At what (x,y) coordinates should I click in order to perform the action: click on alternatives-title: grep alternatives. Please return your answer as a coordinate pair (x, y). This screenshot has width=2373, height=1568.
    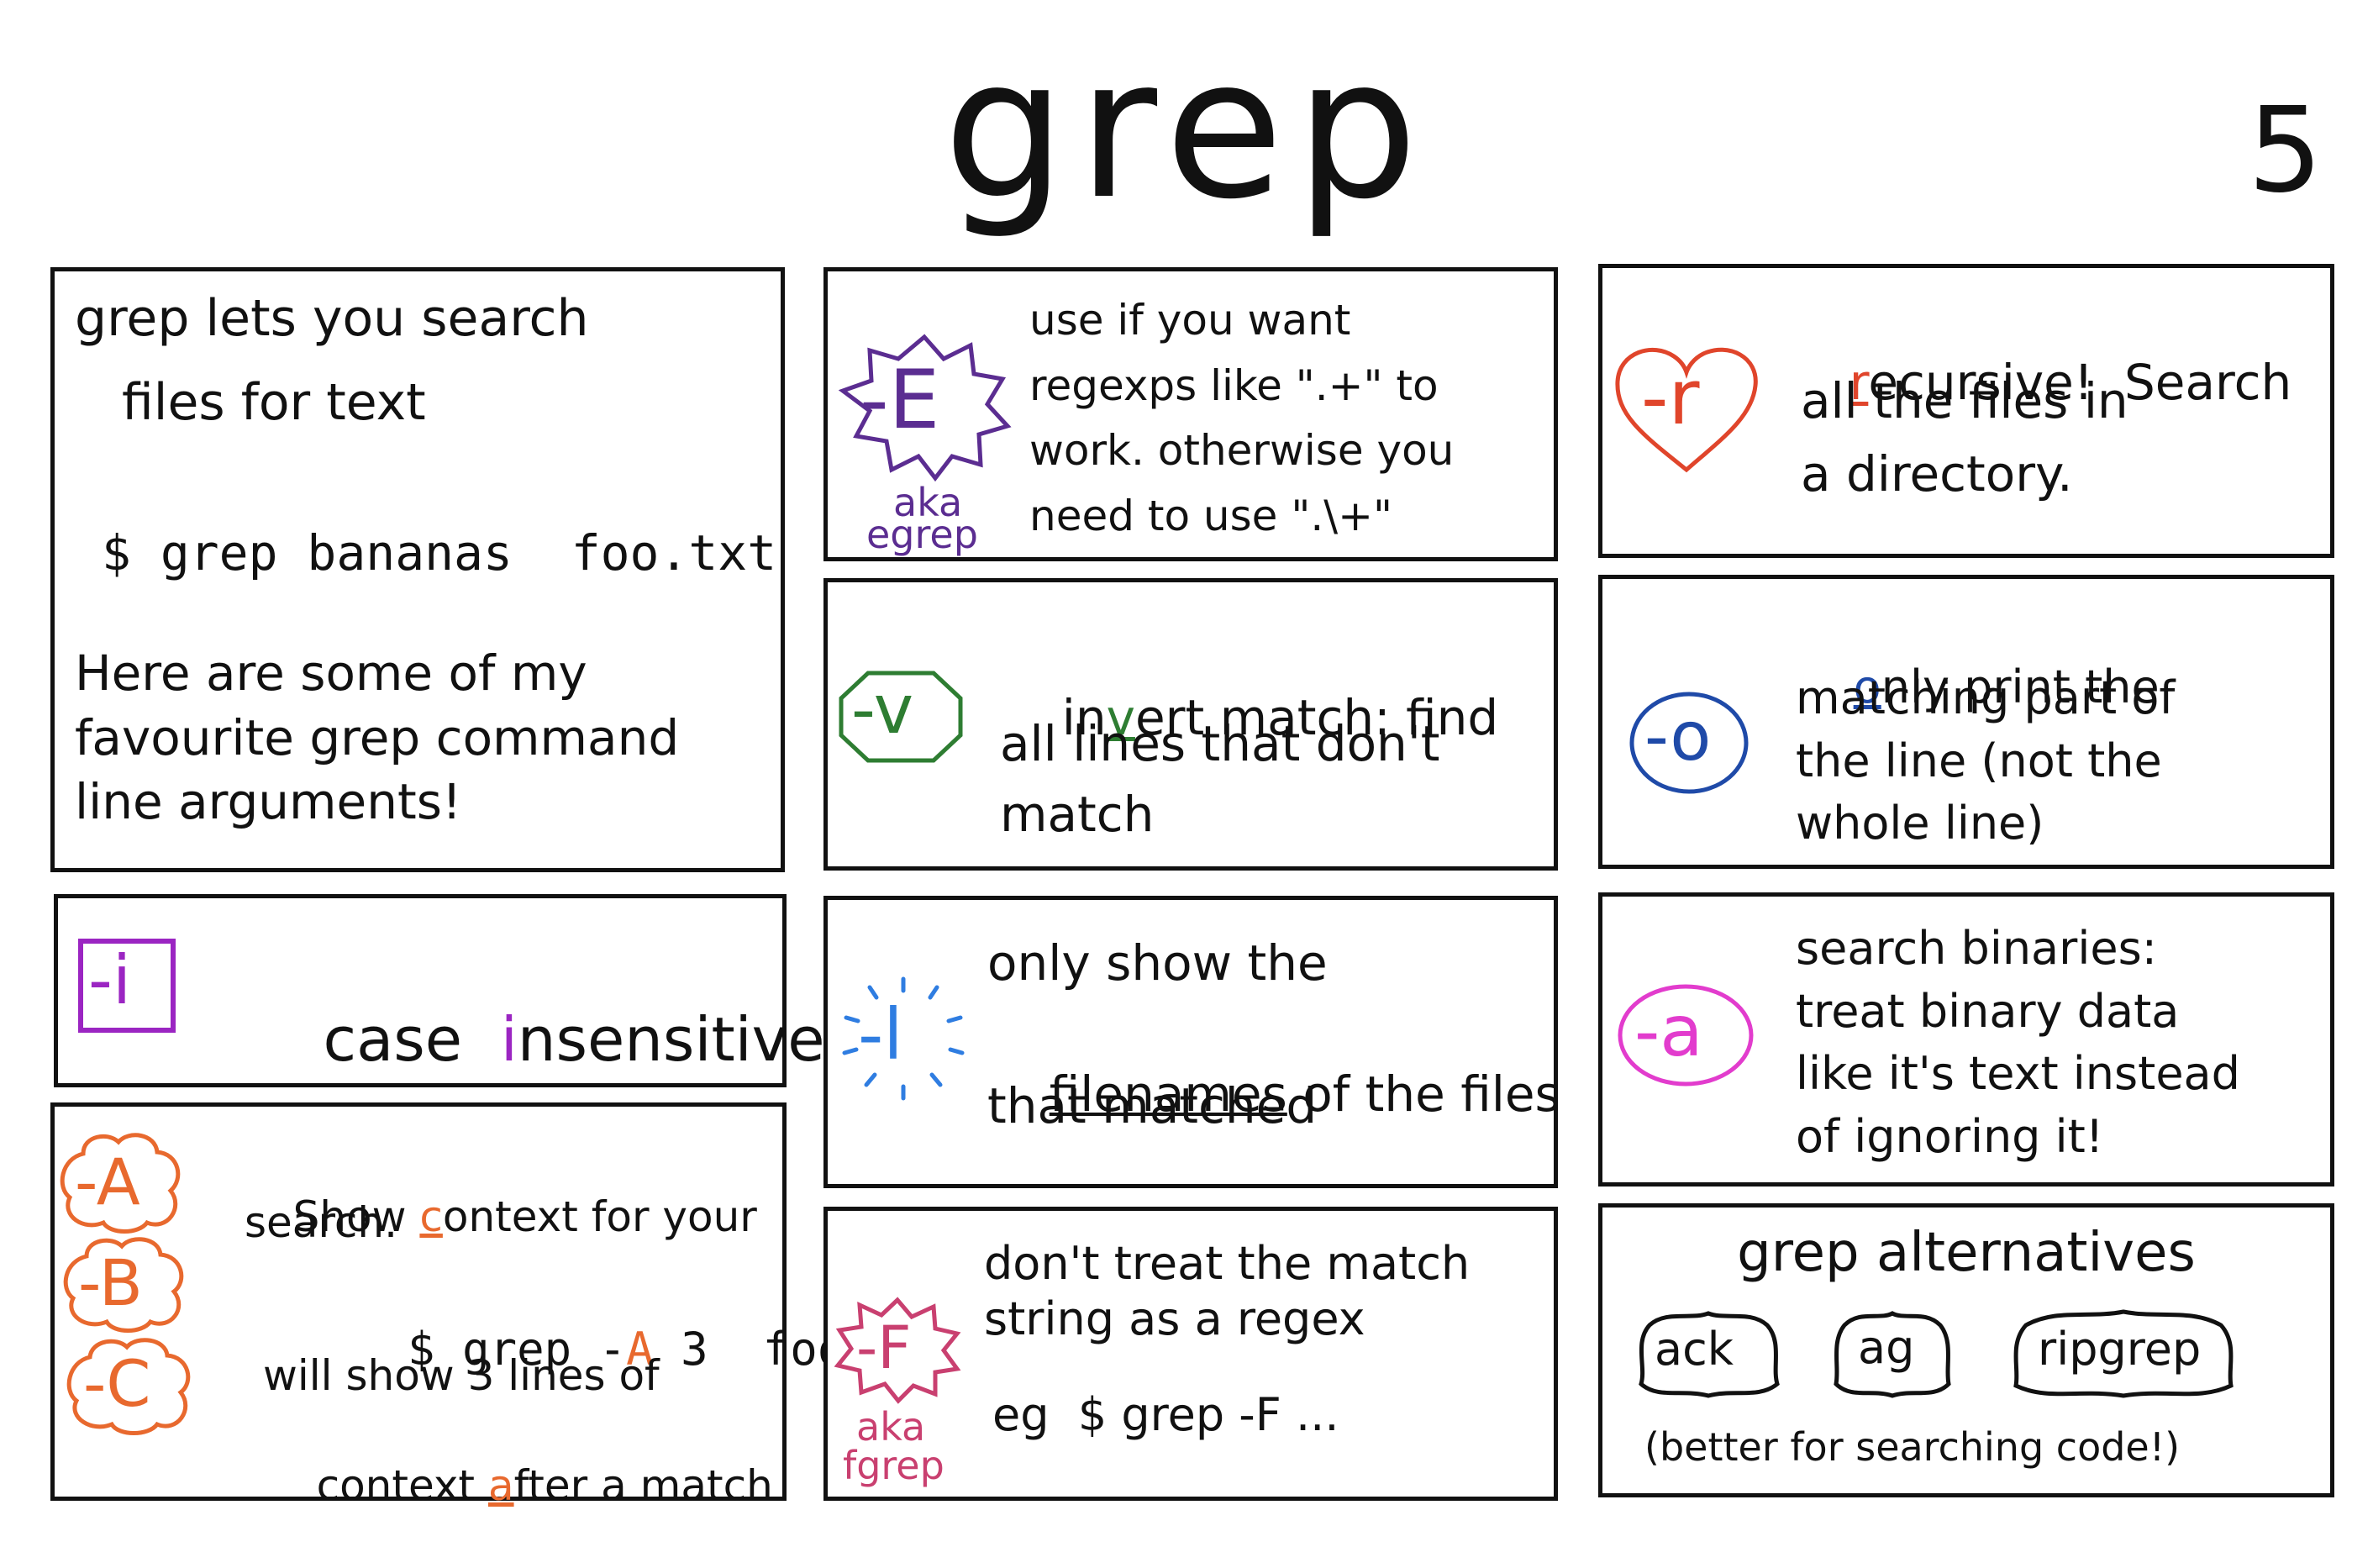
    Looking at the image, I should click on (1966, 1253).